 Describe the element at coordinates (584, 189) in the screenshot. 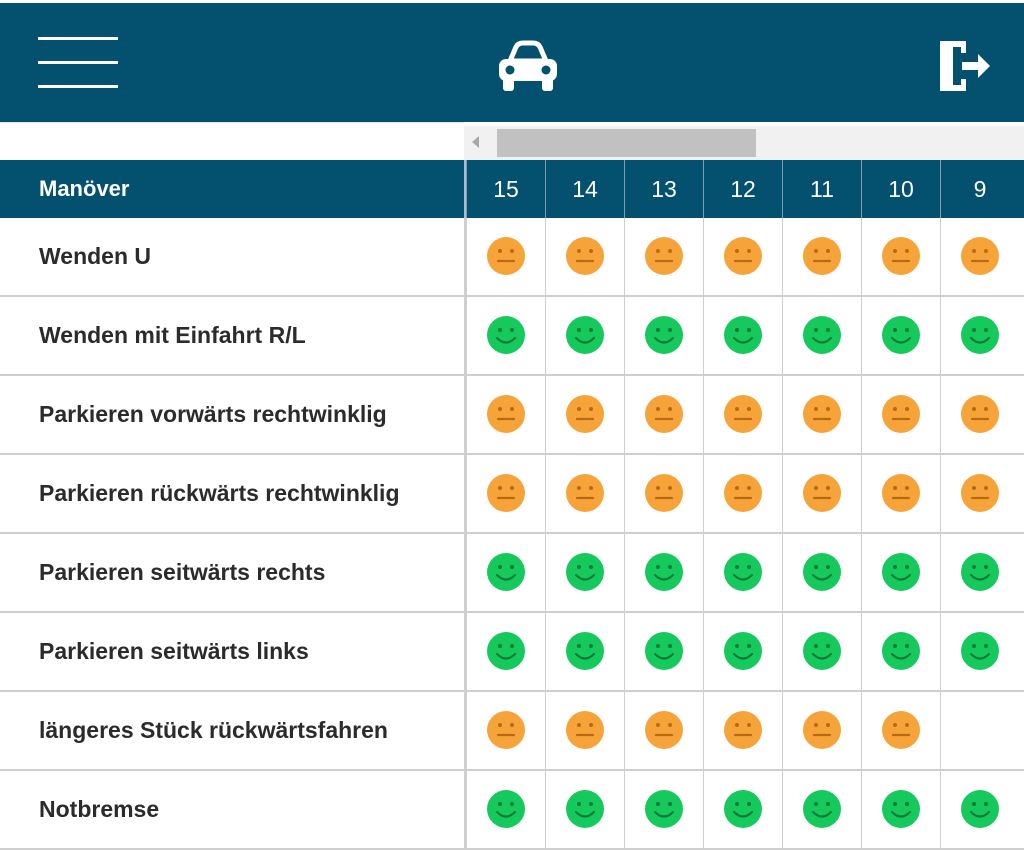

I see `lesson-column-header: 14` at that location.